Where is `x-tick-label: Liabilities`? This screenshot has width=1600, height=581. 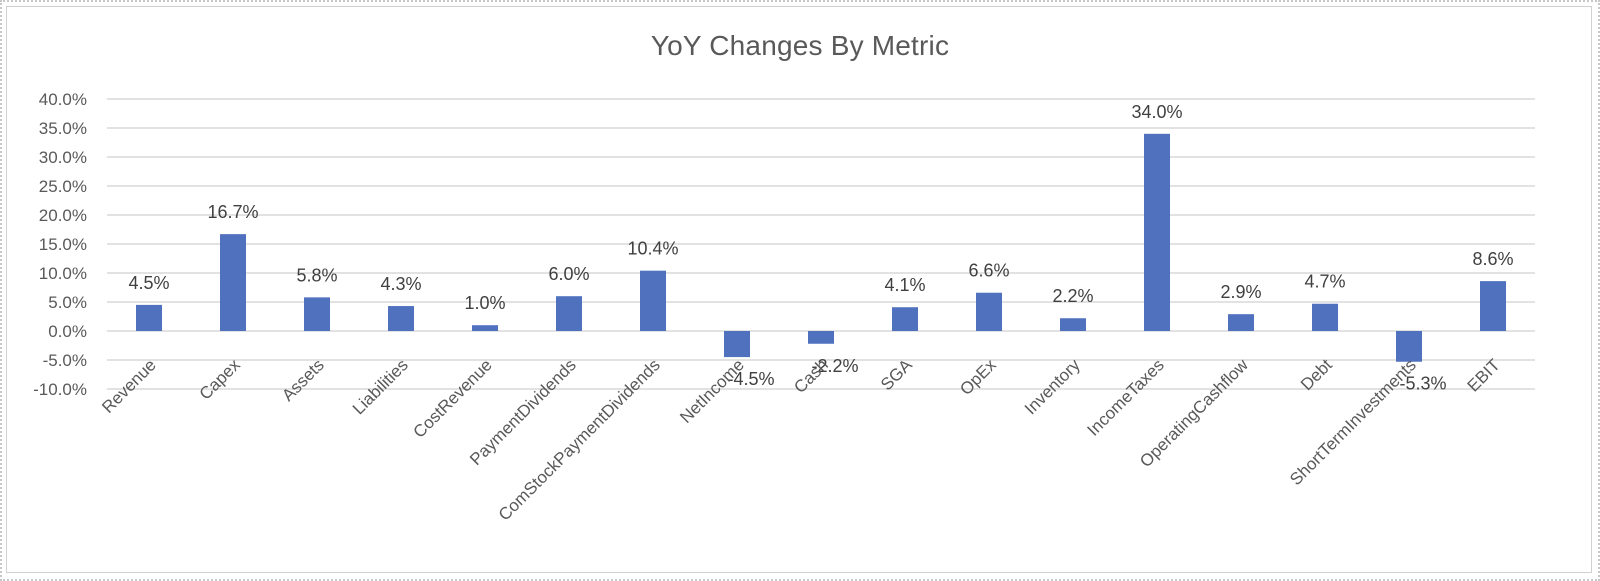 x-tick-label: Liabilities is located at coordinates (380, 386).